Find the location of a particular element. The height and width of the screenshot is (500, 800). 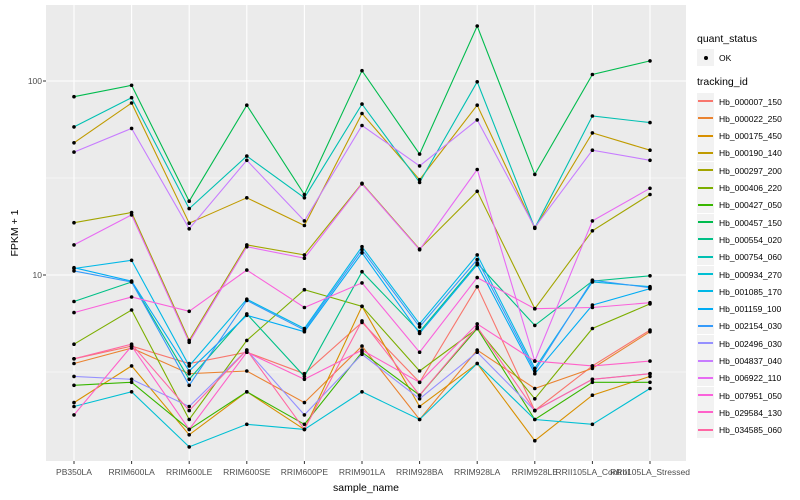

legend-item-Hb_034585_060: Hb_034585_060 is located at coordinates (747, 430).